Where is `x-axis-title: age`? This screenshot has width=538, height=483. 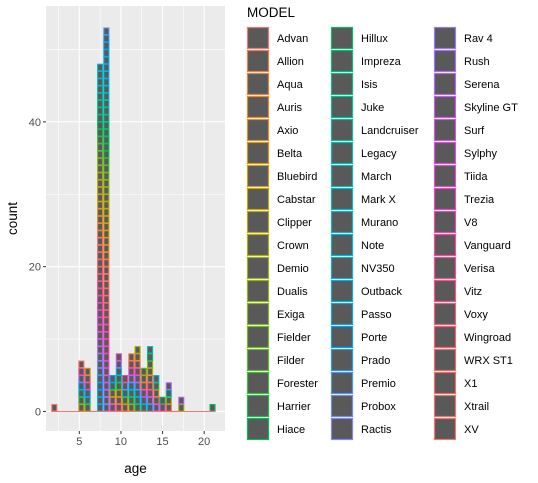 x-axis-title: age is located at coordinates (135, 468).